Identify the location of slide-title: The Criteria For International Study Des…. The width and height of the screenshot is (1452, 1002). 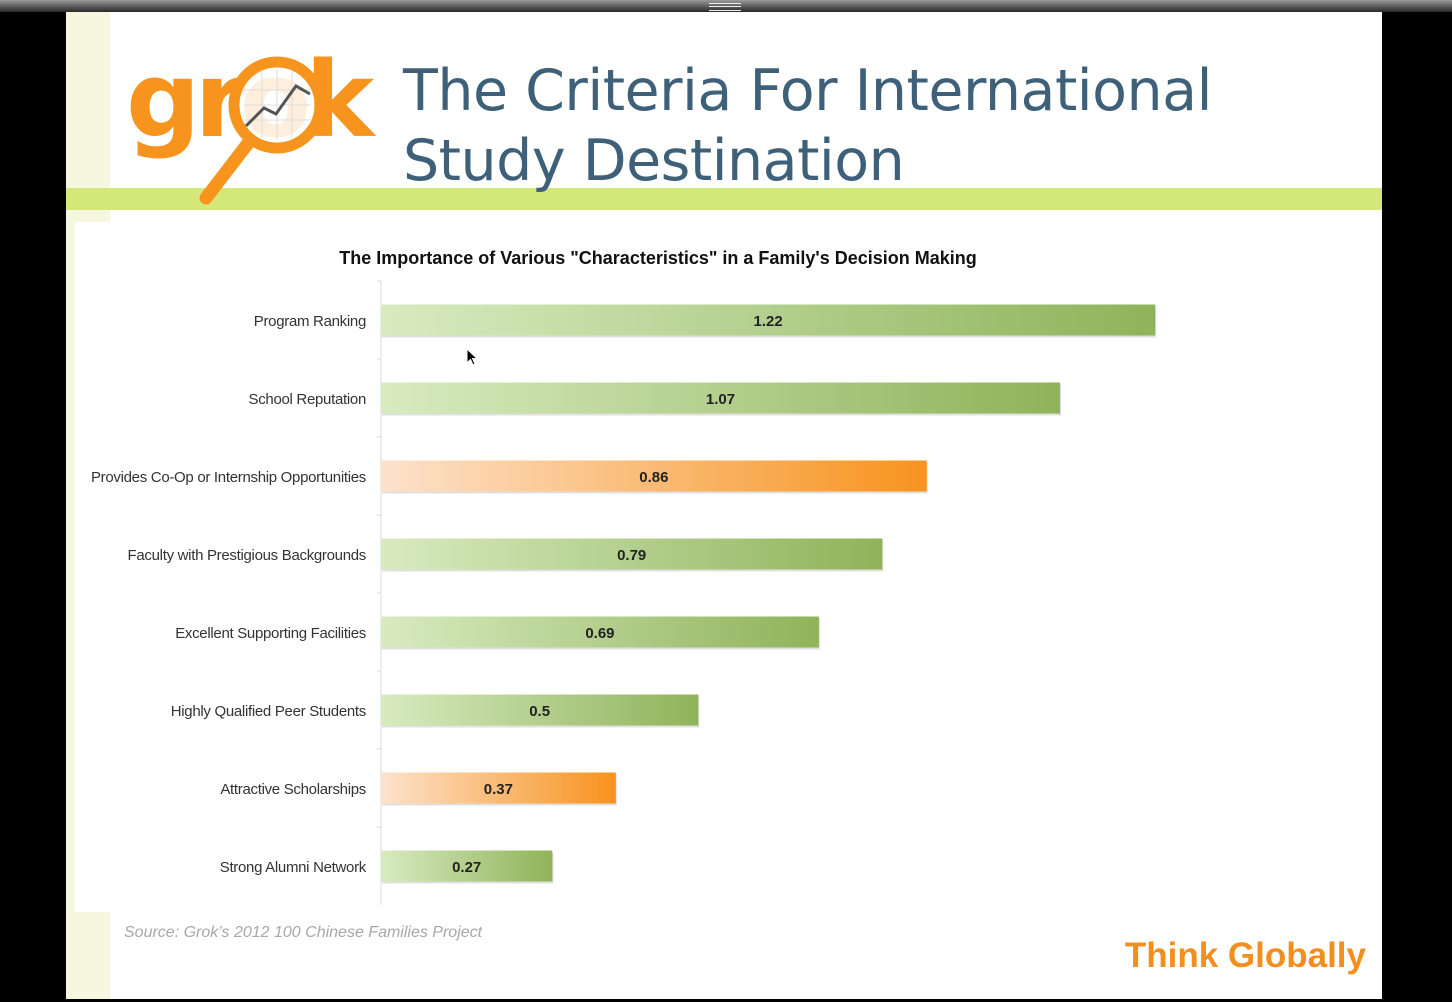
(853, 126).